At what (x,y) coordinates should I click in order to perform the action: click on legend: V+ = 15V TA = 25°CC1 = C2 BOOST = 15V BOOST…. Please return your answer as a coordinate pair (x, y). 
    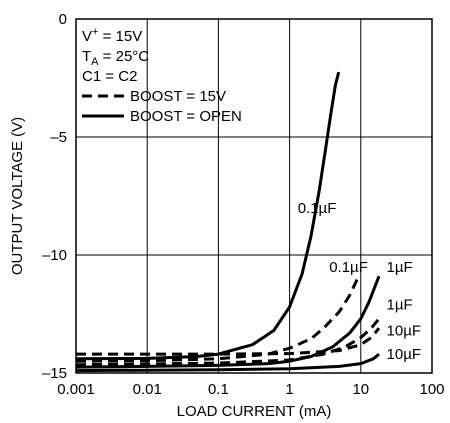
    Looking at the image, I should click on (162, 75).